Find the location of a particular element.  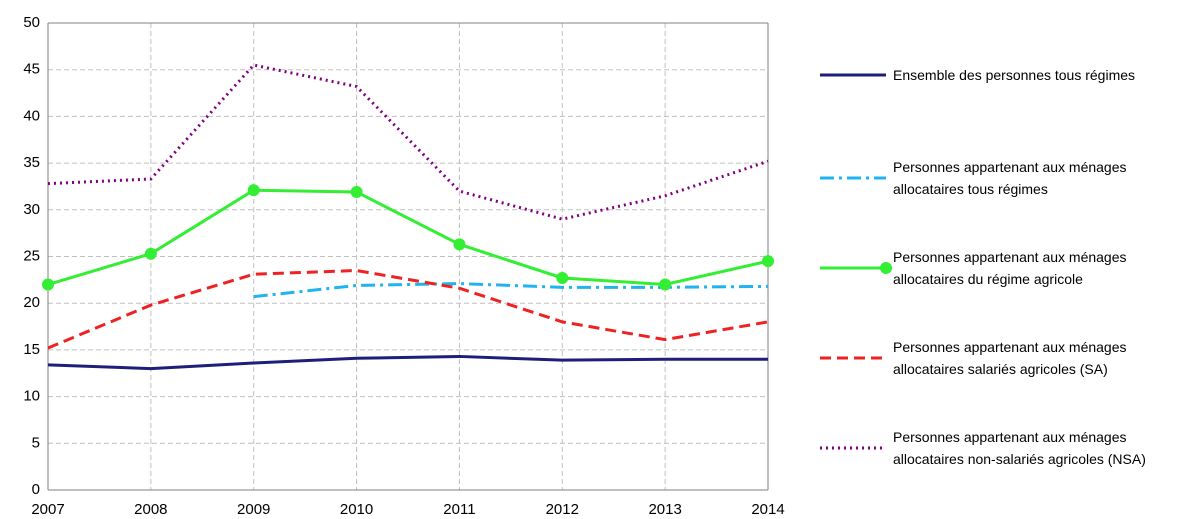

legend-marker is located at coordinates (886, 268).